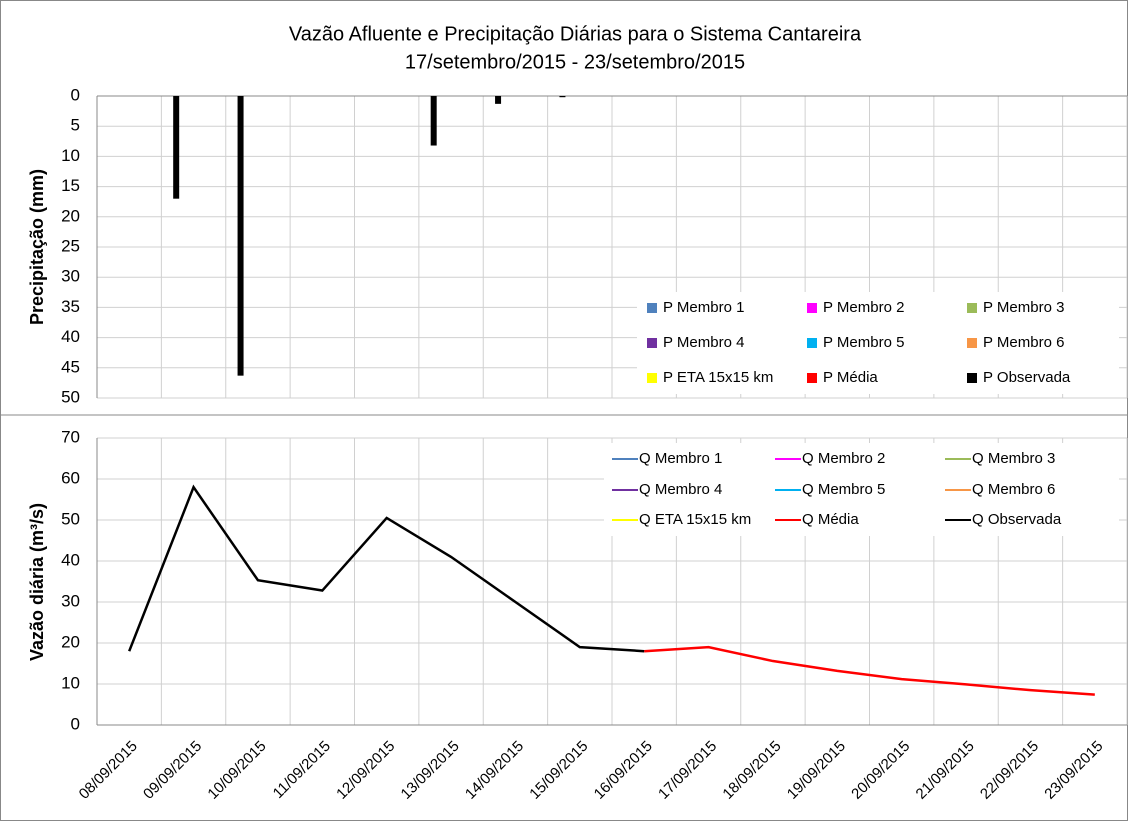  I want to click on legend-label: P Membro 1, so click(703, 307).